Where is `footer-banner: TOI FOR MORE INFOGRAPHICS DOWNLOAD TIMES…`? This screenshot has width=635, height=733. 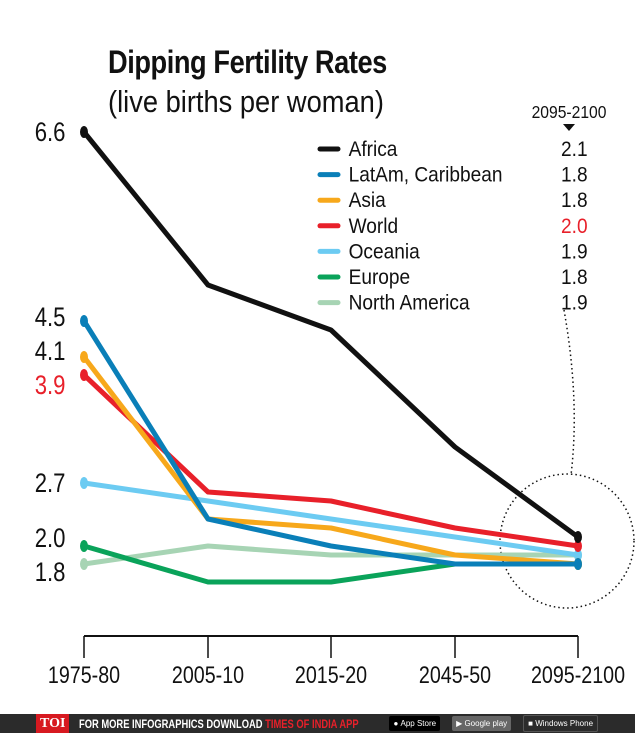
footer-banner: TOI FOR MORE INFOGRAPHICS DOWNLOAD TIMES… is located at coordinates (317, 723).